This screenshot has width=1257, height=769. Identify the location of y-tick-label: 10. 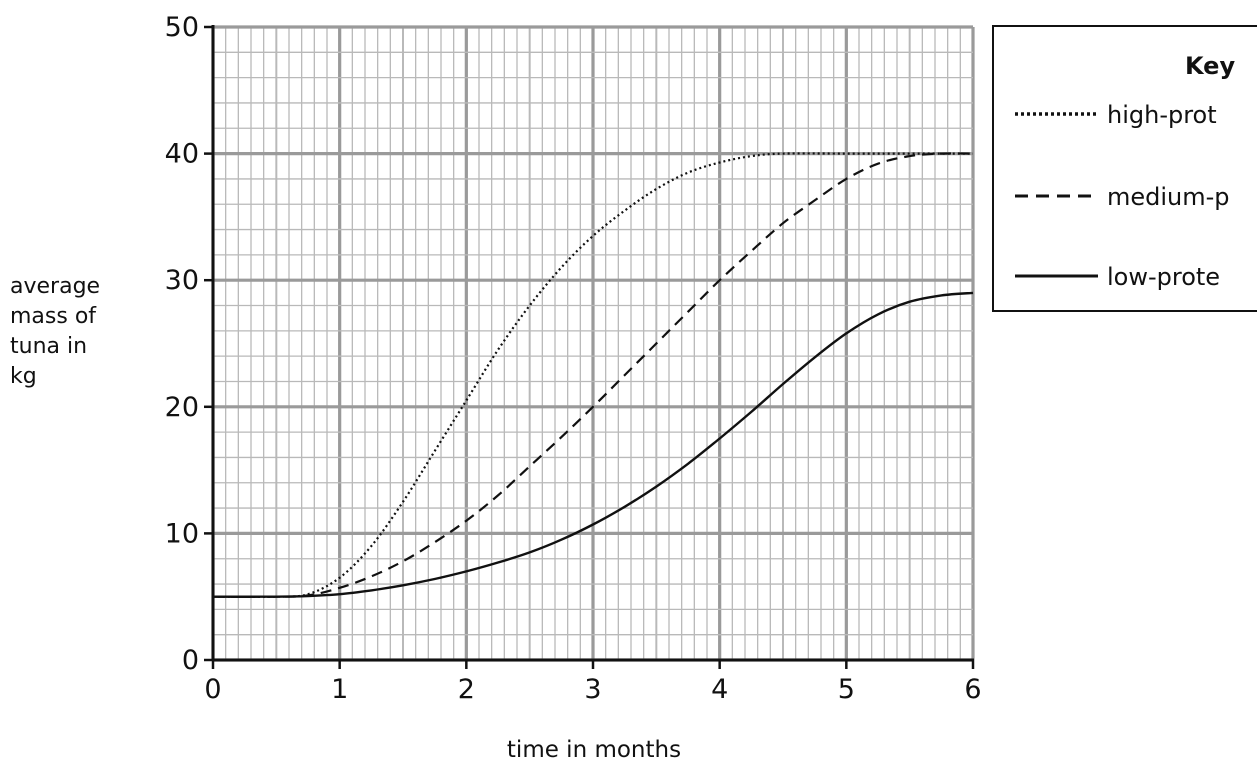
(182, 533).